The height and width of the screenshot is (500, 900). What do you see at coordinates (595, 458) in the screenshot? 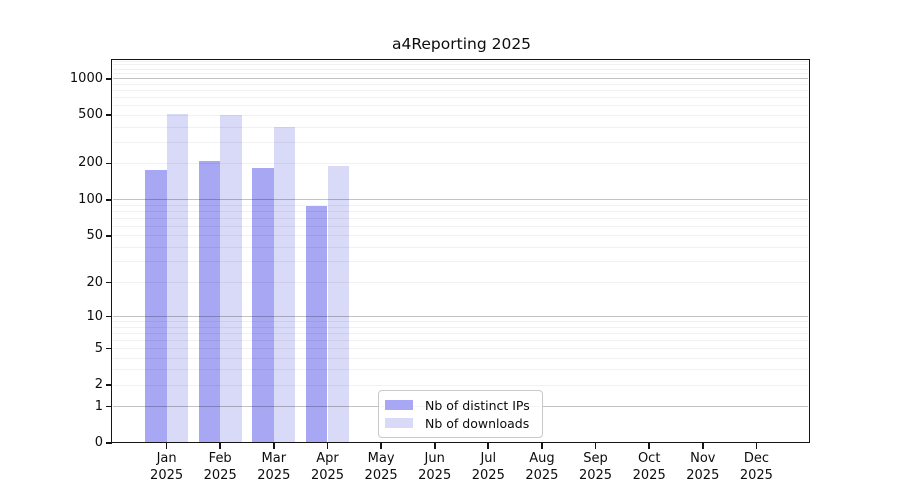
I see `x-tick-month: Sep` at bounding box center [595, 458].